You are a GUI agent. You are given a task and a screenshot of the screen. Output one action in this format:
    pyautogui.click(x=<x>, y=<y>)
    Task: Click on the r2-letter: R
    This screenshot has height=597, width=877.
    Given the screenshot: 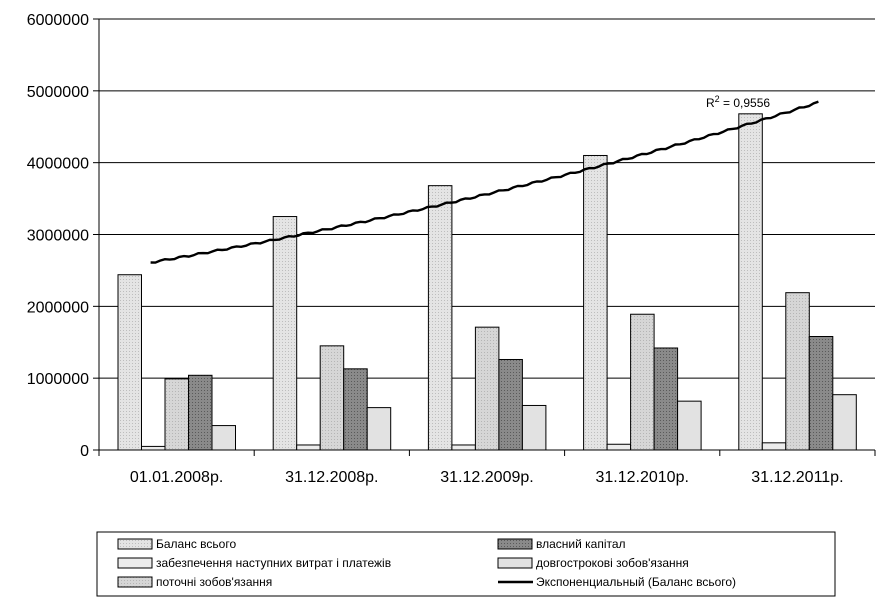 What is the action you would take?
    pyautogui.click(x=710, y=103)
    